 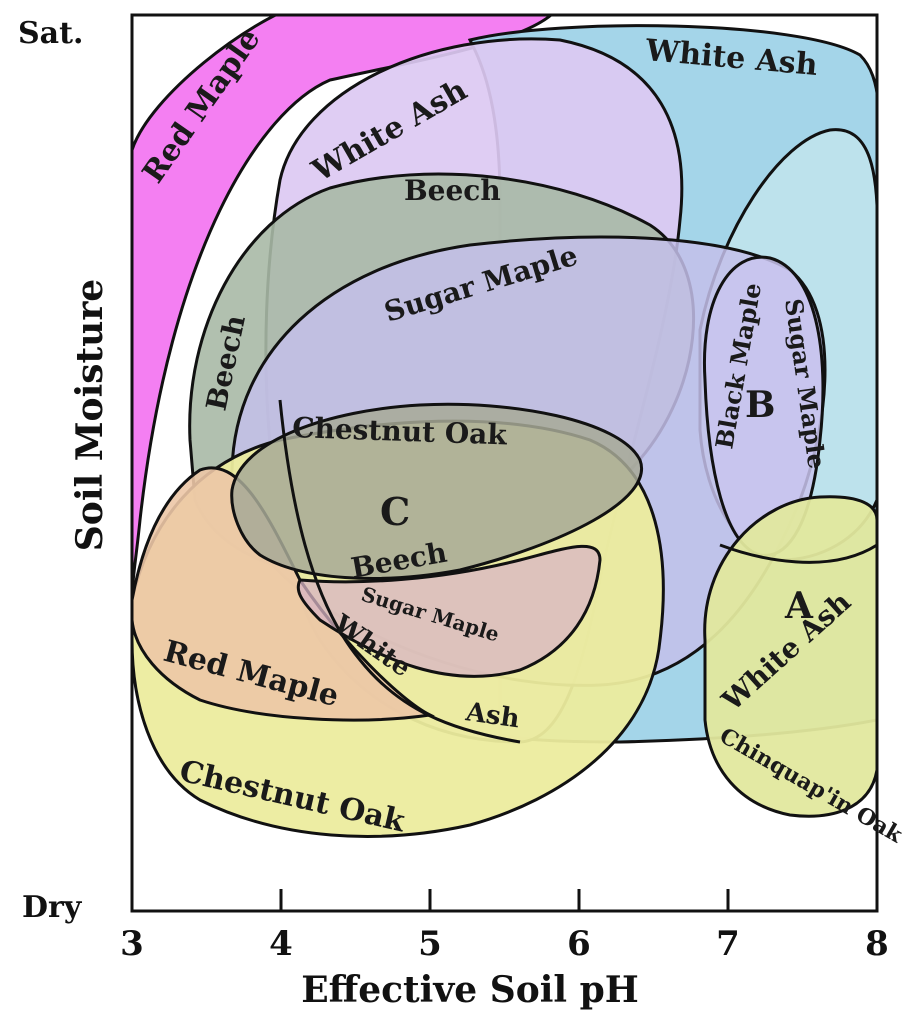 I want to click on x-axis-title: Effective Soil pH, so click(x=470, y=990).